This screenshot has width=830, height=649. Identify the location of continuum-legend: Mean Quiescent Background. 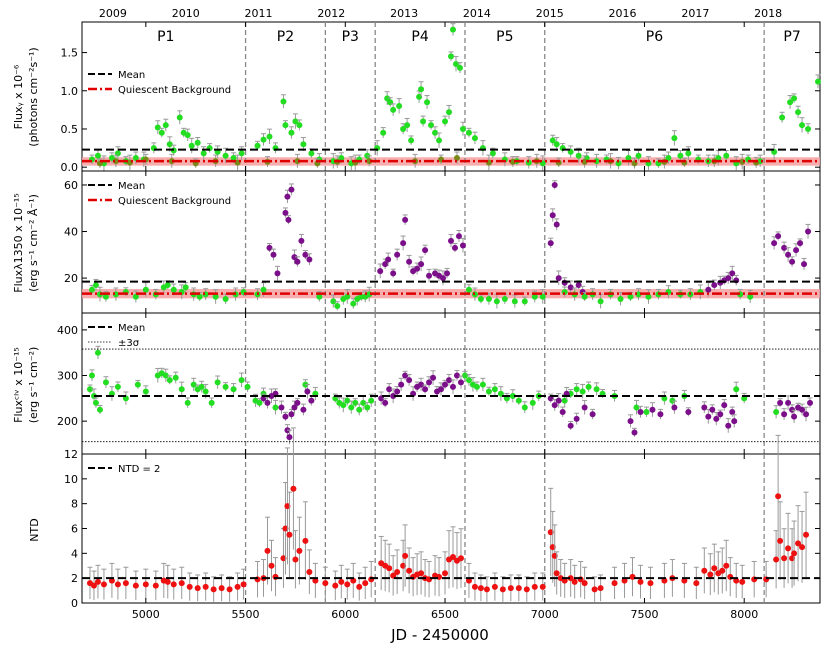
(159, 194).